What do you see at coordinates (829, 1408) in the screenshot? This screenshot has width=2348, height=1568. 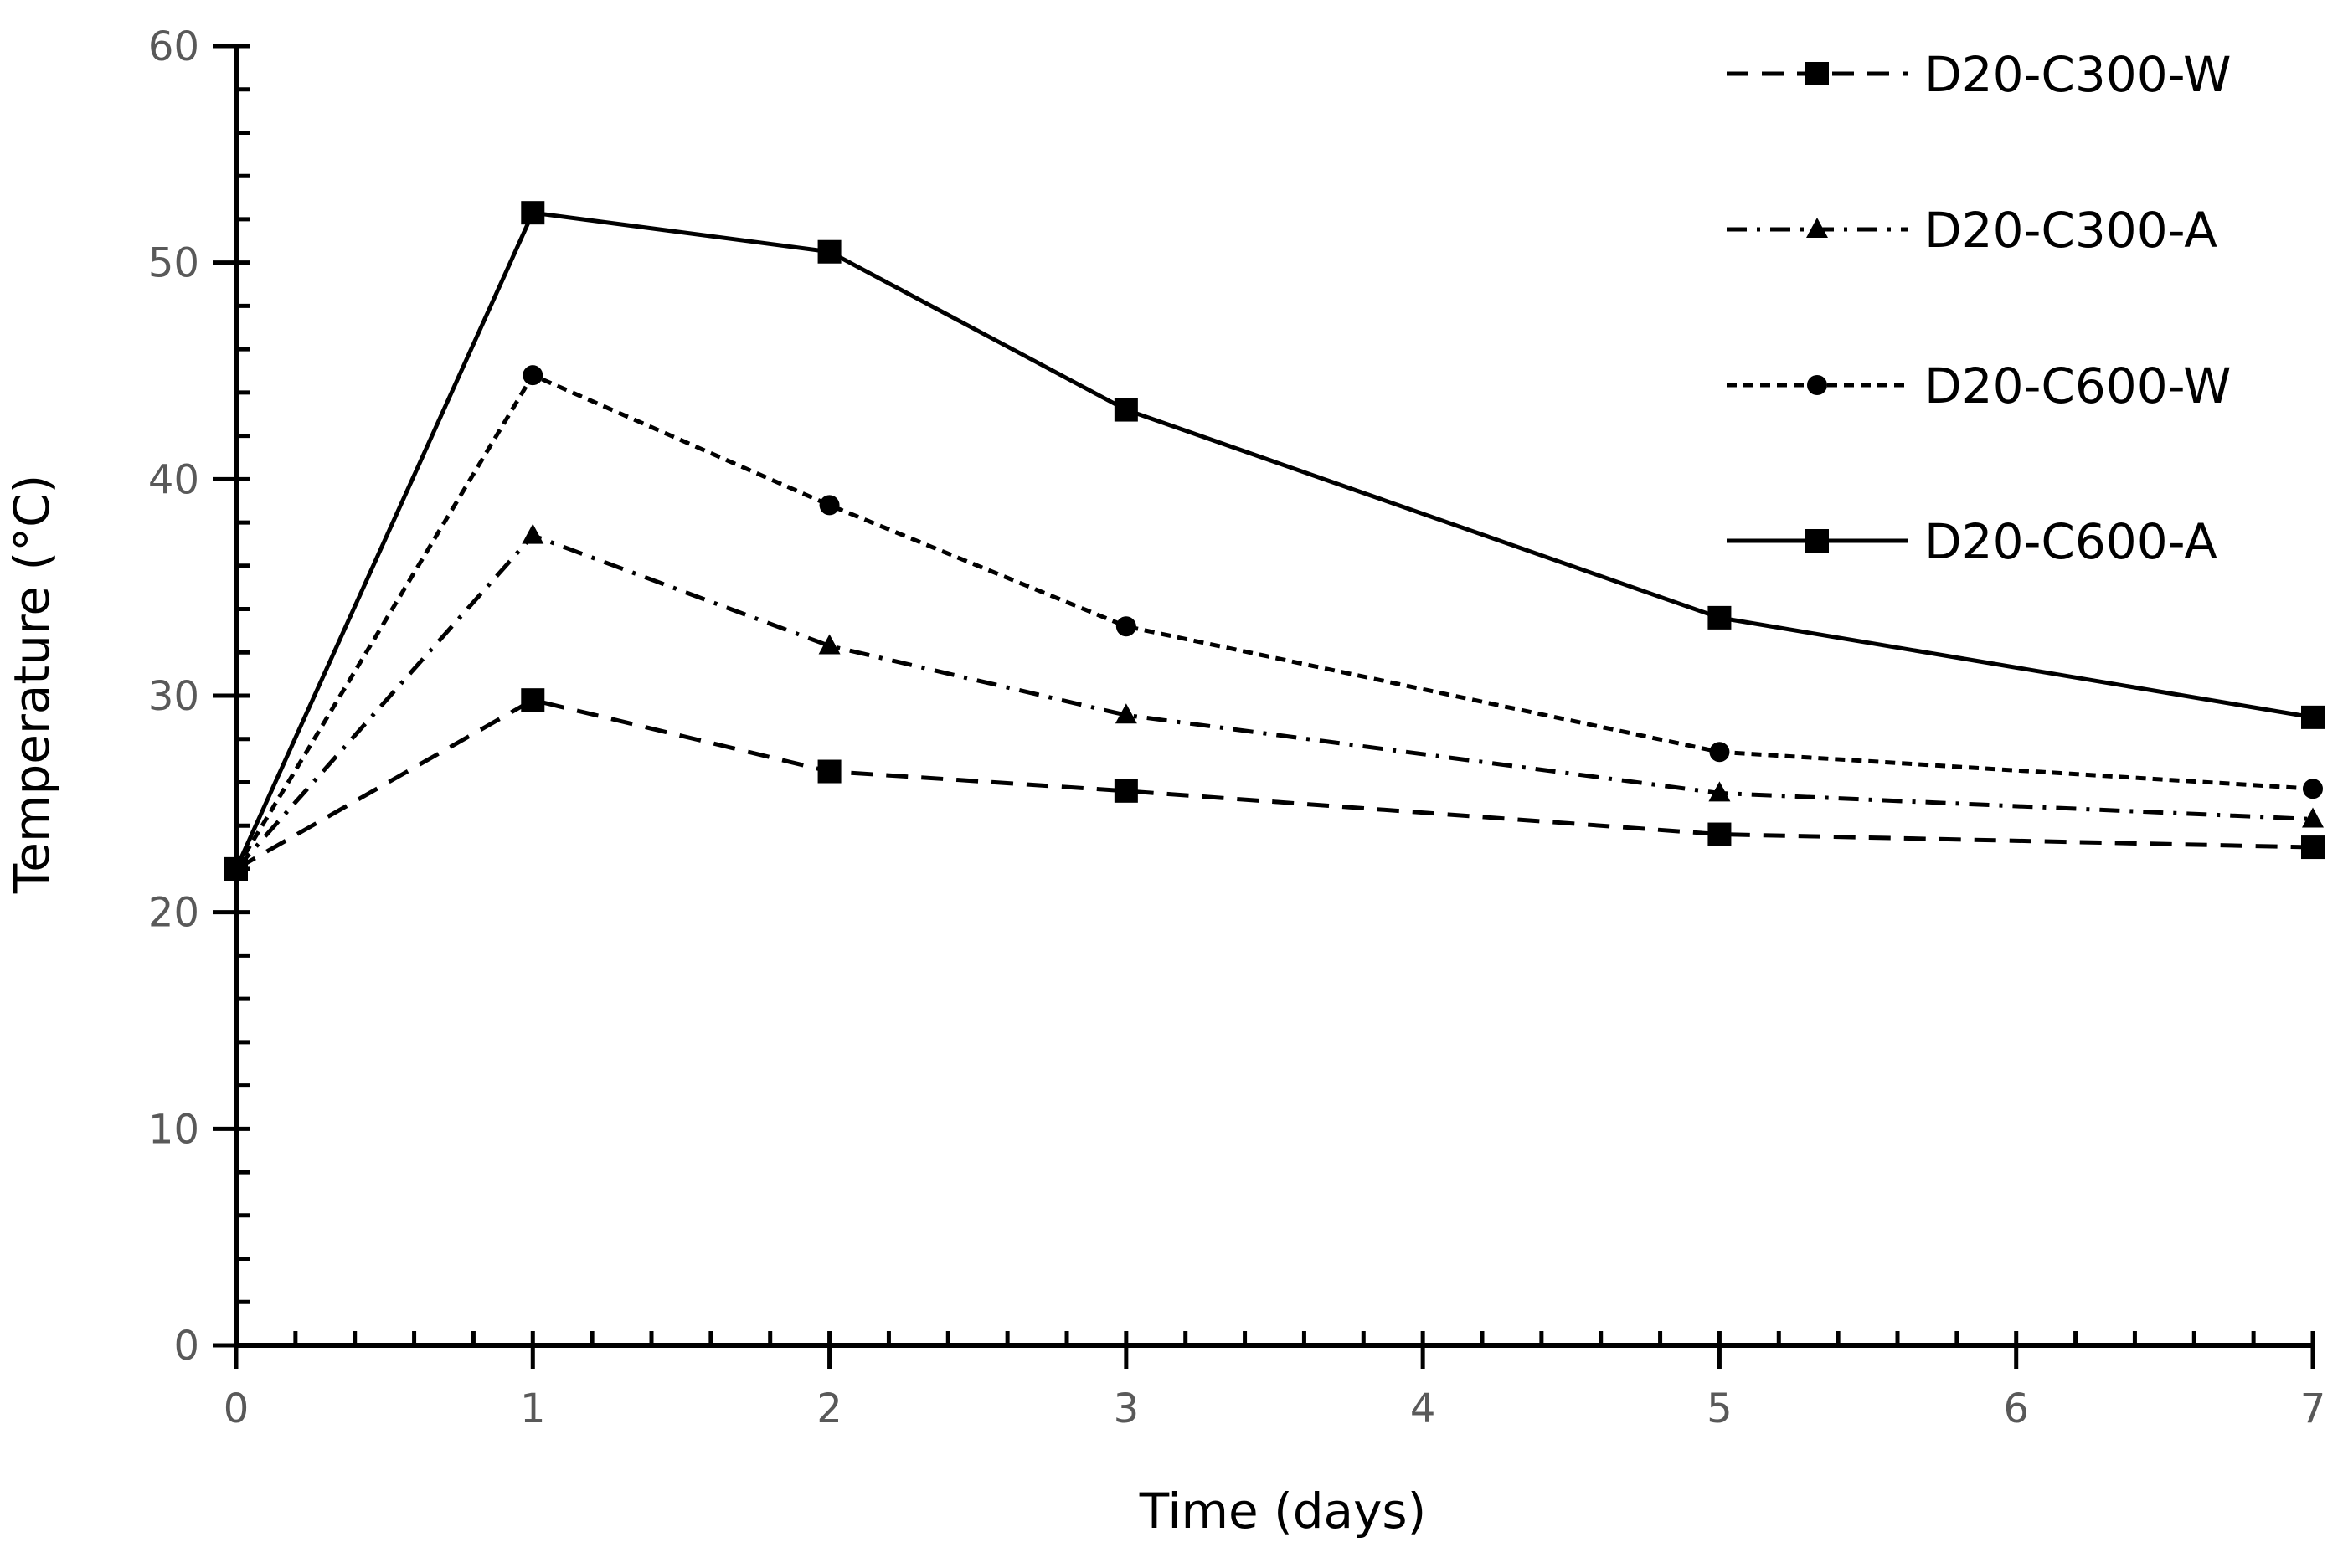 I see `x-tick-label: 2` at bounding box center [829, 1408].